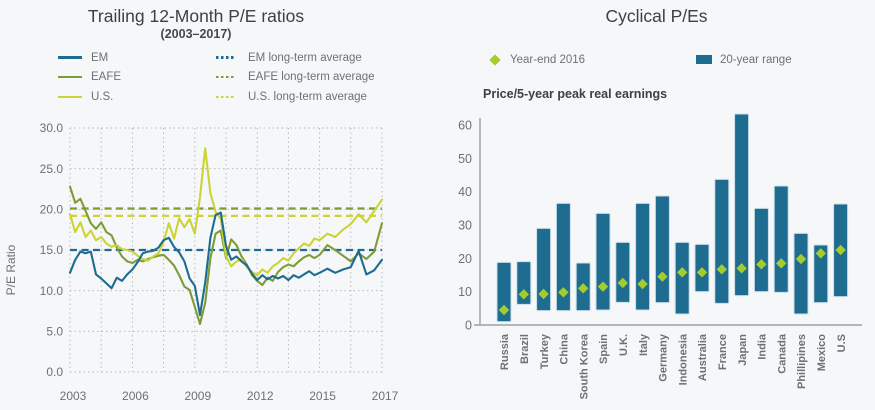  I want to click on legend-label: EAFE, so click(106, 77).